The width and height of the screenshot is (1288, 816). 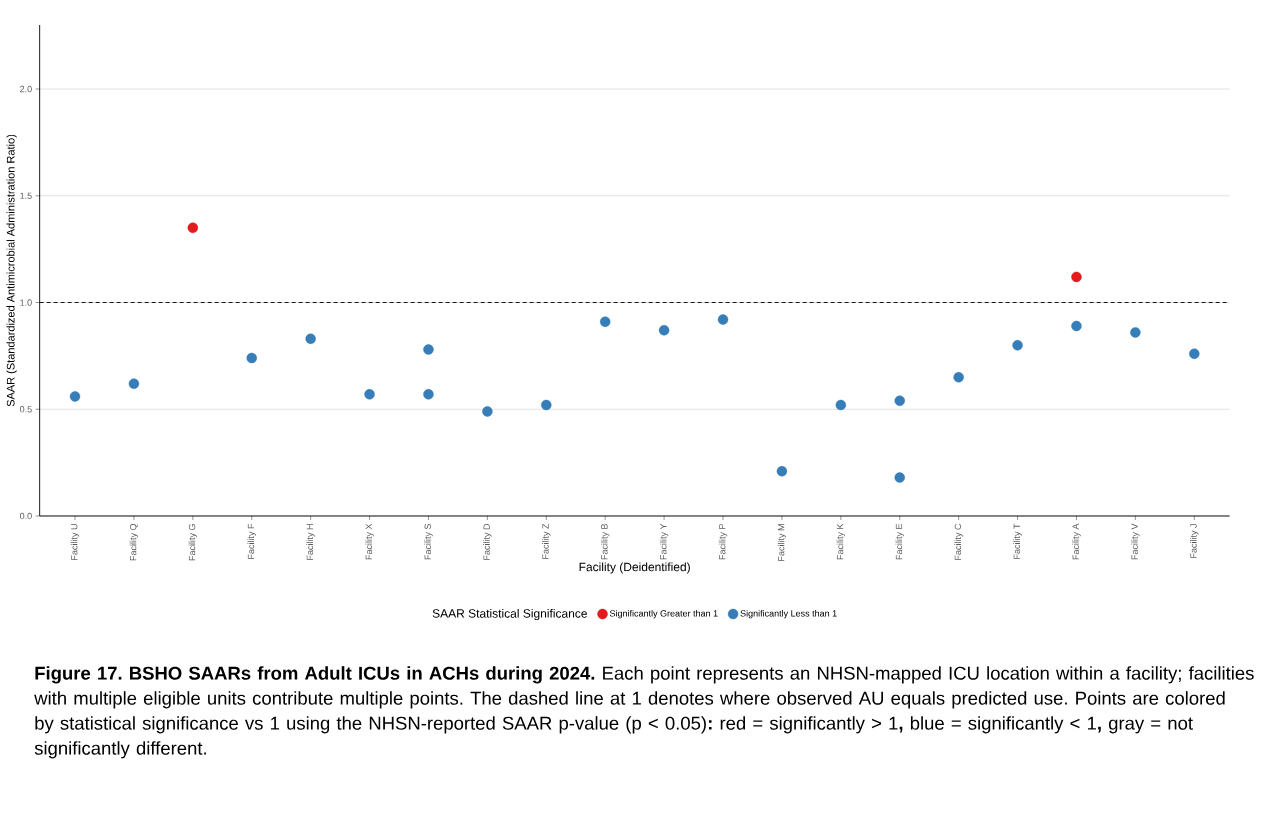 I want to click on x-axis-title: Facility (Deidentified), so click(x=634, y=568).